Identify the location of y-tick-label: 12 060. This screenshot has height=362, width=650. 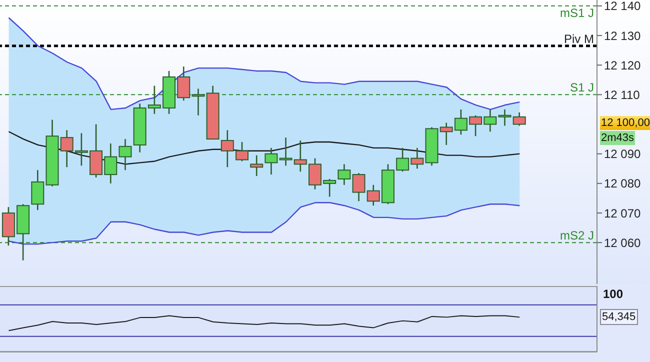
(623, 243).